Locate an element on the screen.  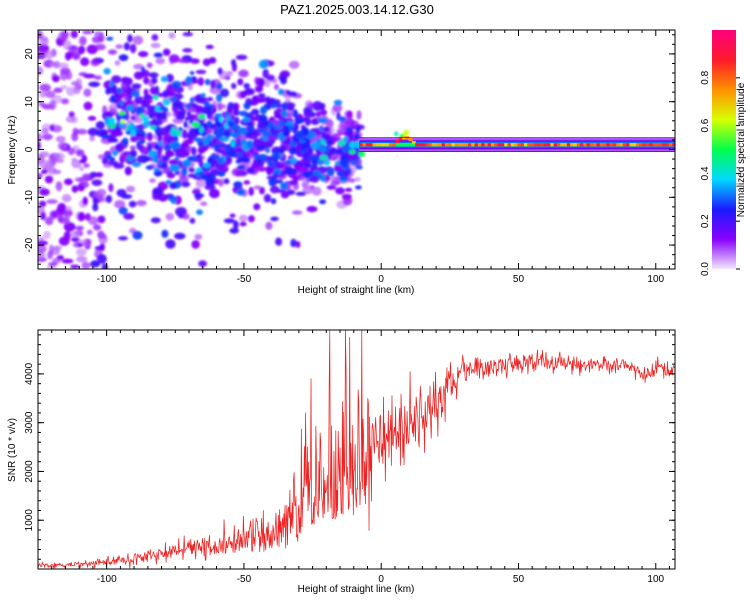
y-tick-label: 1000 is located at coordinates (29, 520).